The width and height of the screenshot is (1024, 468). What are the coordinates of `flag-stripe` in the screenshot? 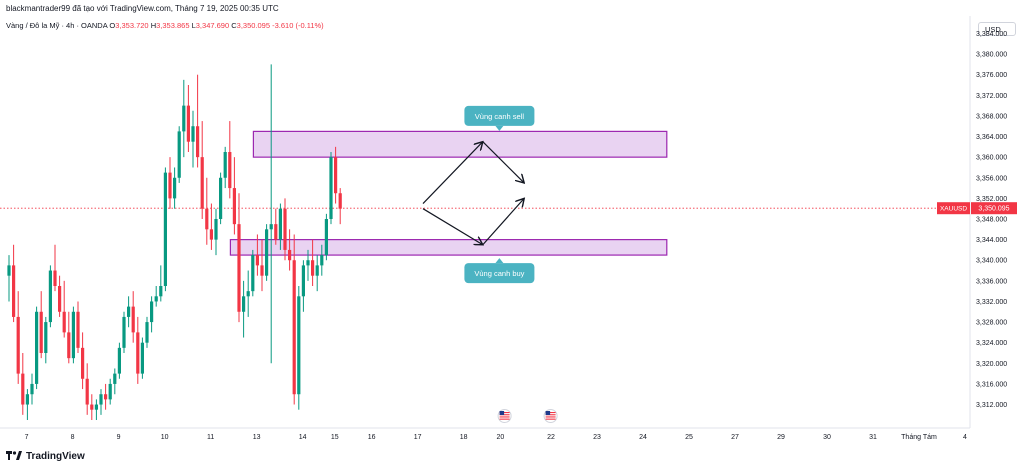 It's located at (550, 417).